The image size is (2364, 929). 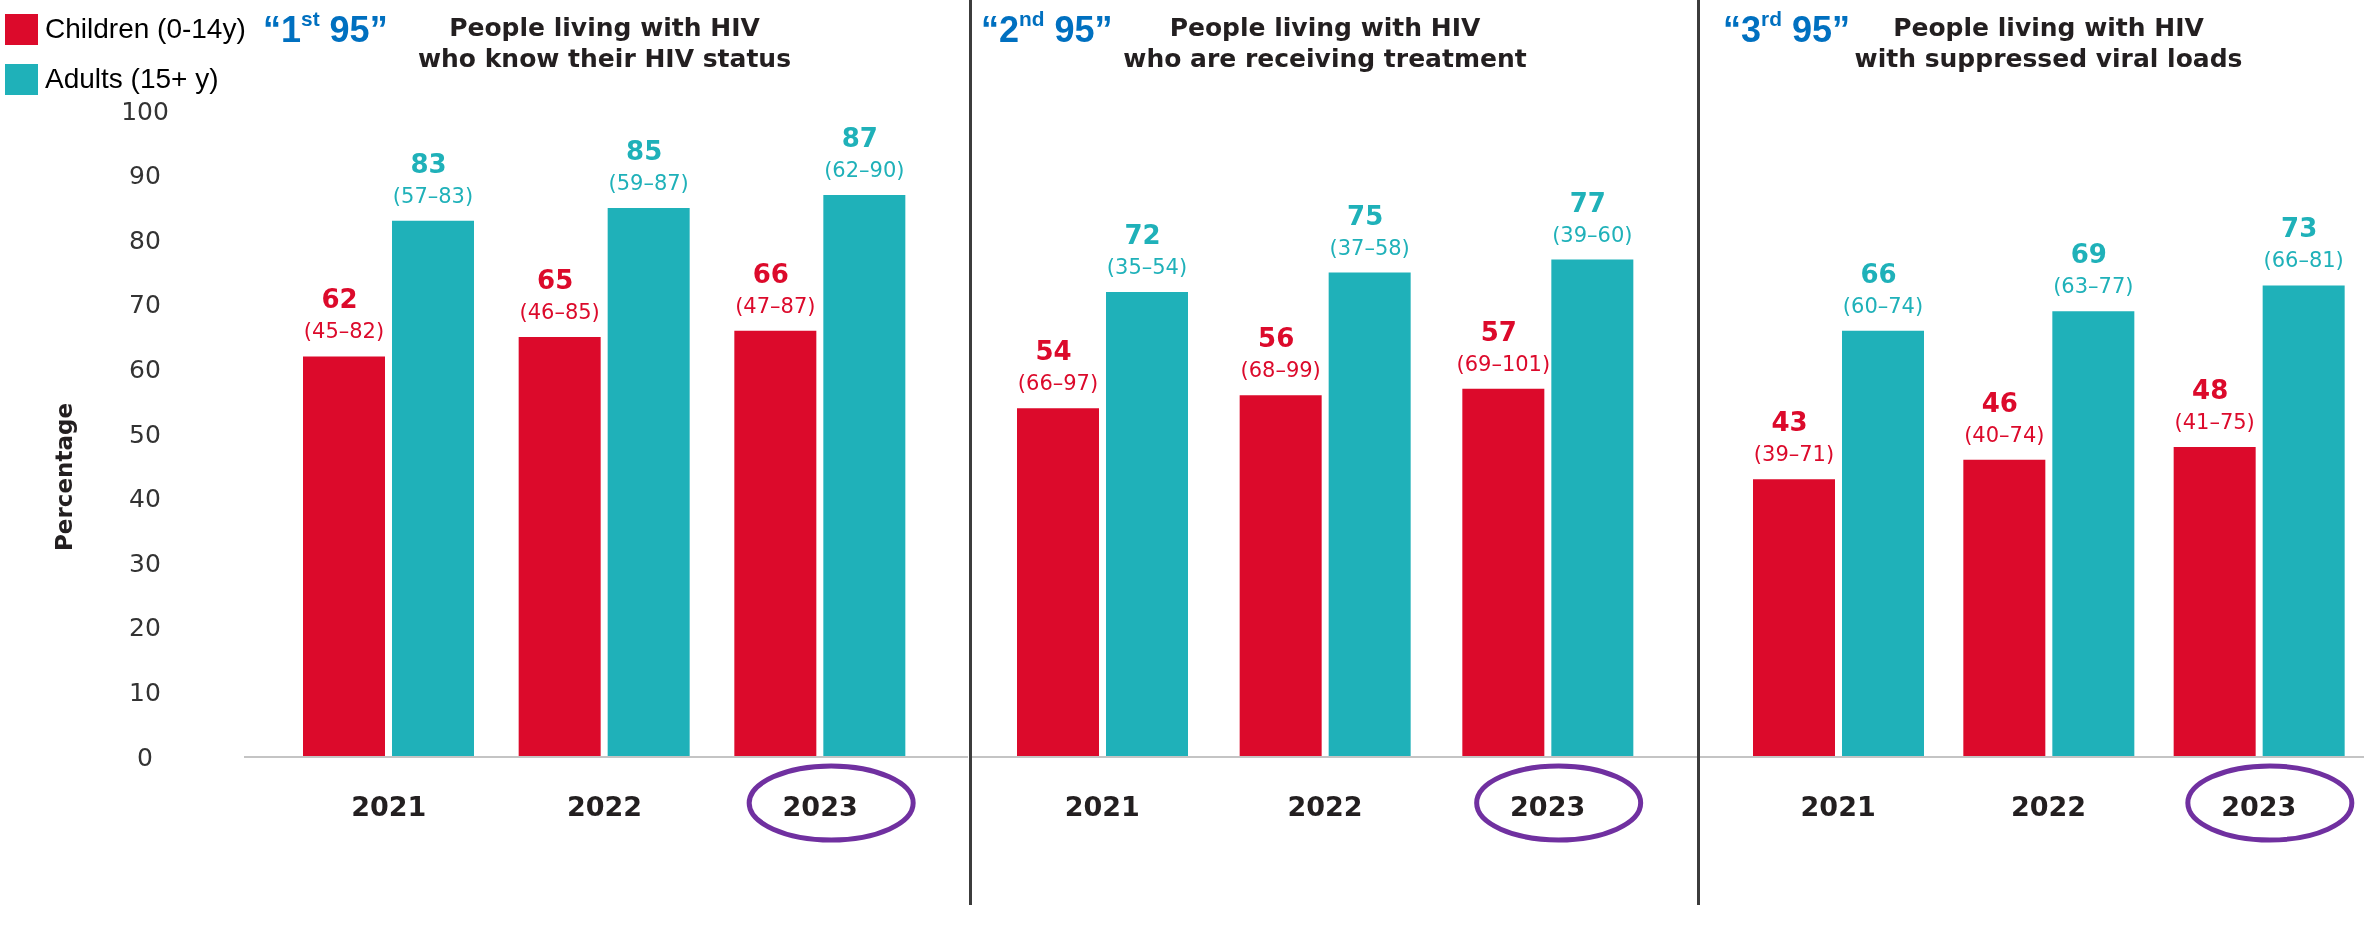 What do you see at coordinates (145, 29) in the screenshot?
I see `legend-label: Children (0-14y)` at bounding box center [145, 29].